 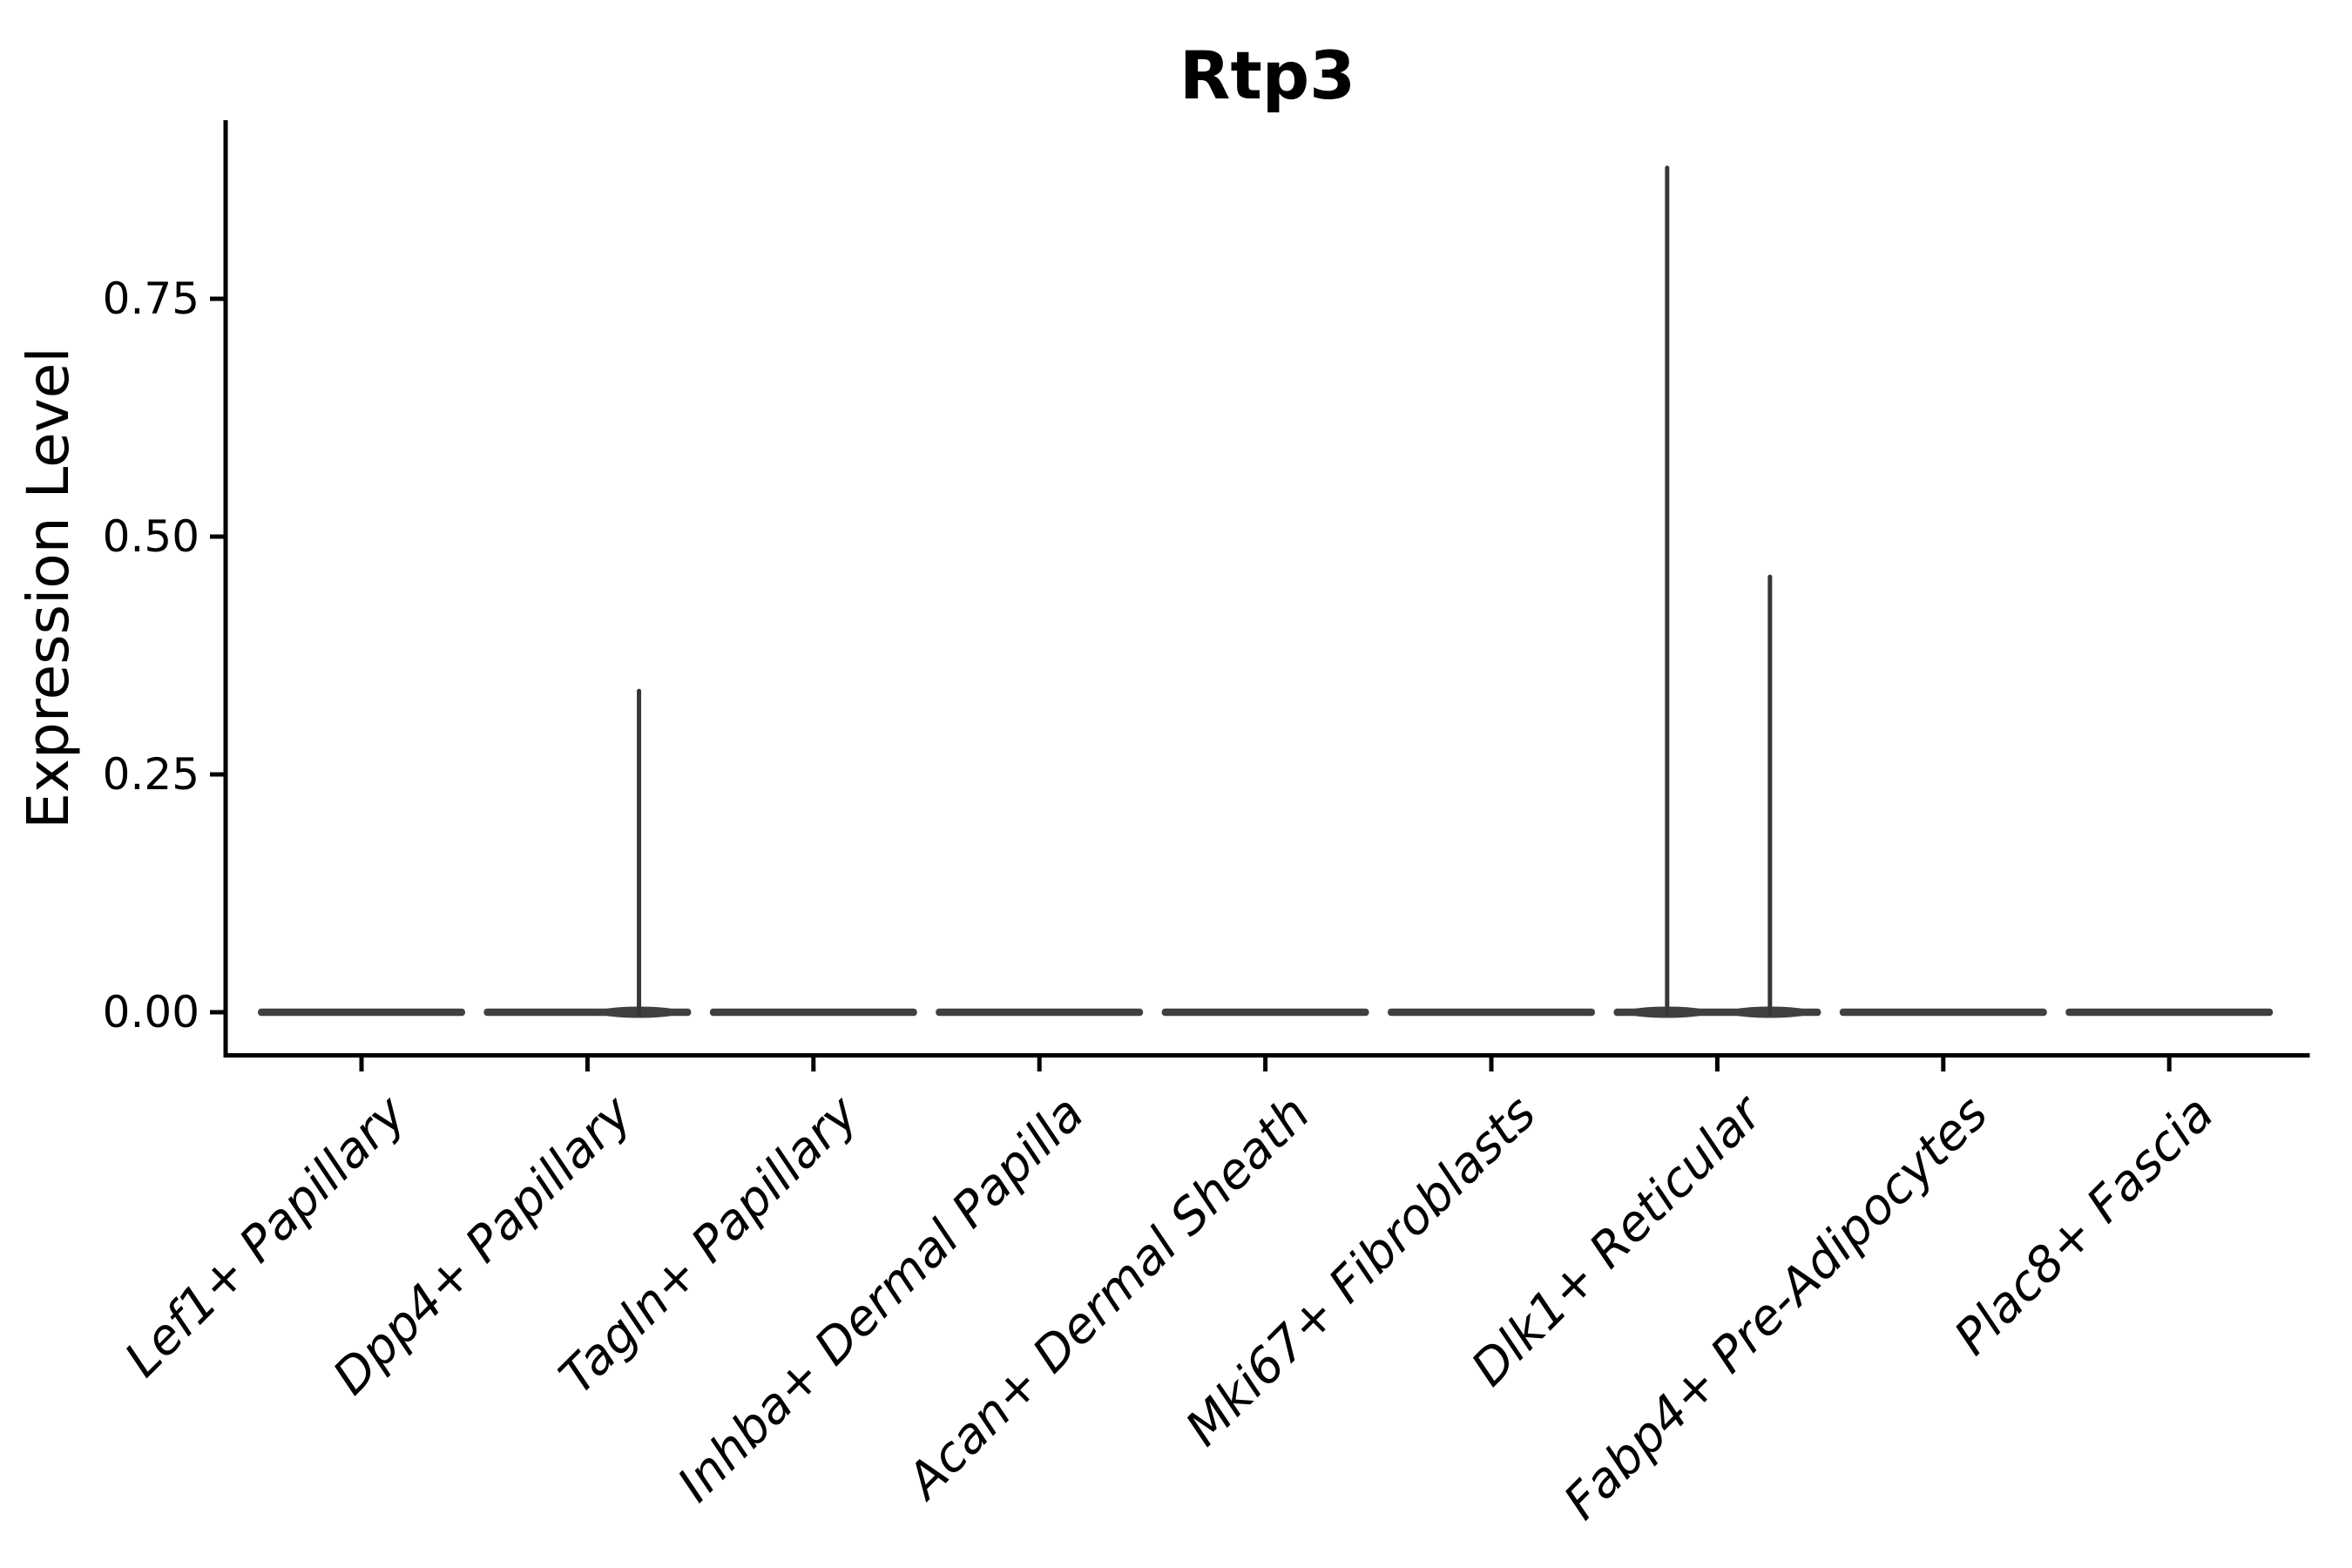 I want to click on x-axis-line, so click(x=1266, y=1055).